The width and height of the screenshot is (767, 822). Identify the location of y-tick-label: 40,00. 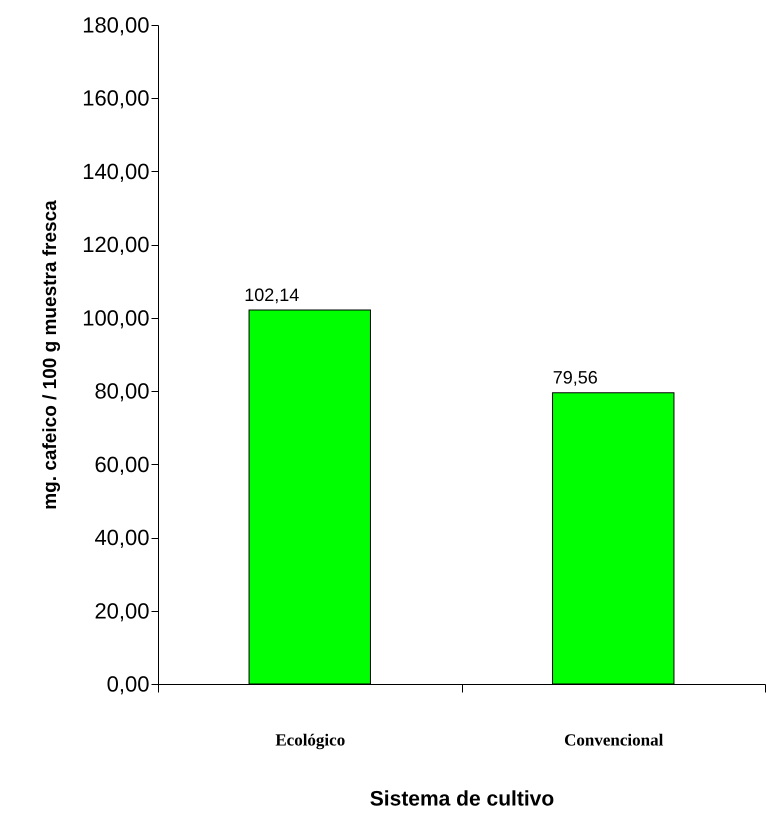
(122, 537).